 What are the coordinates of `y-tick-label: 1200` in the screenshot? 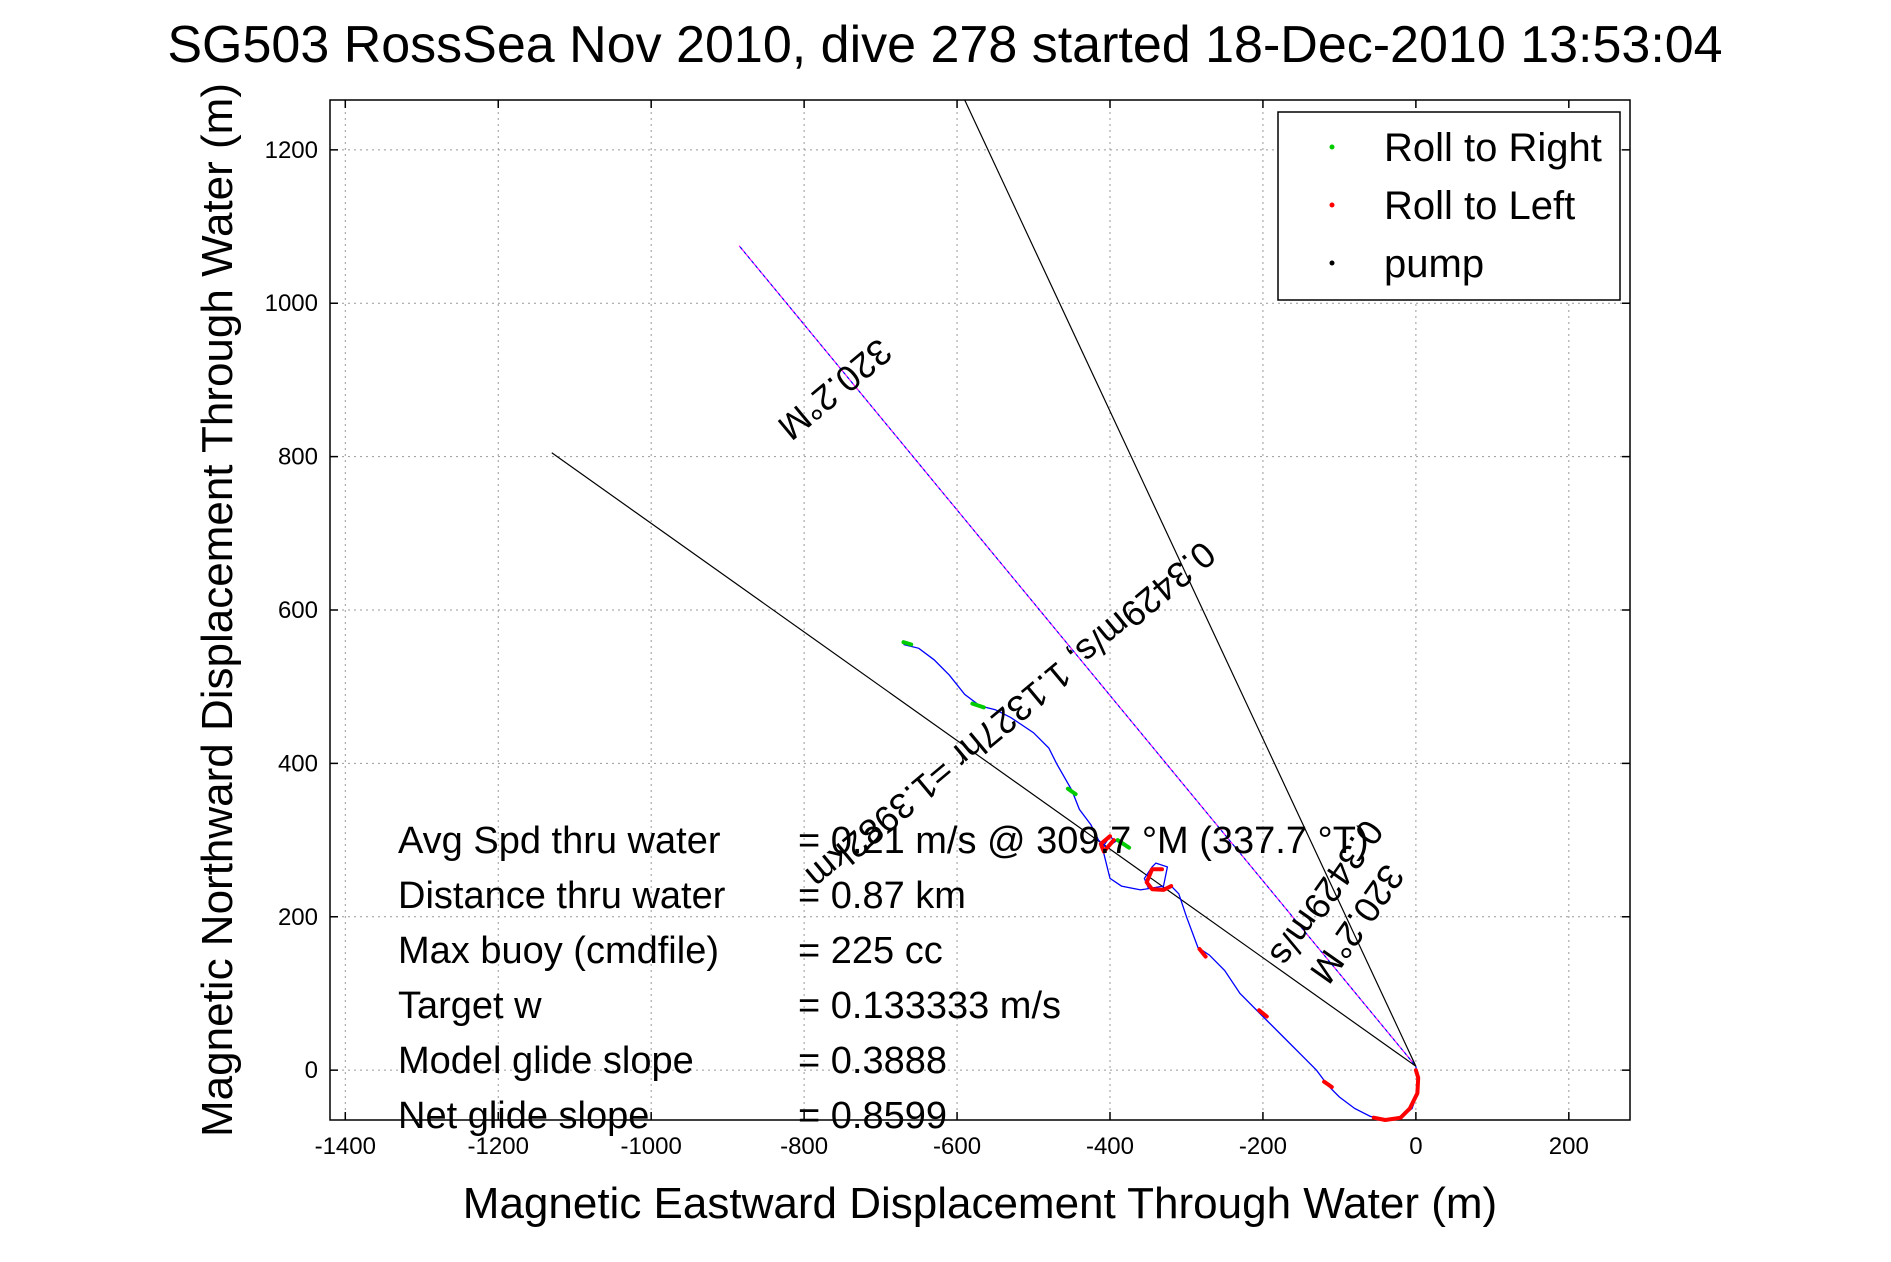 It's located at (291, 150).